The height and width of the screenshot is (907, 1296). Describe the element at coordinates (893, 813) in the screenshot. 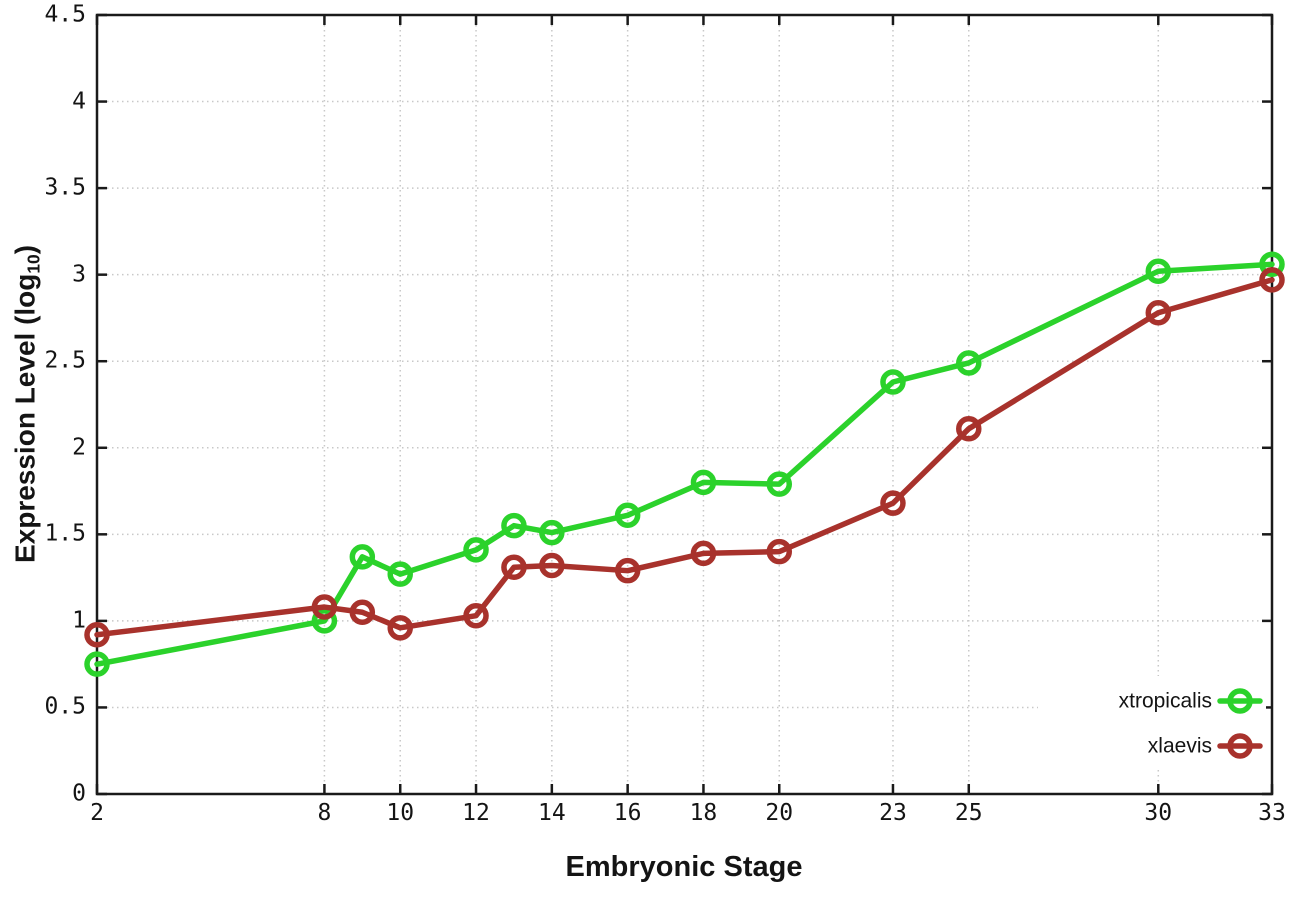

I see `x-tick-label: 23` at that location.